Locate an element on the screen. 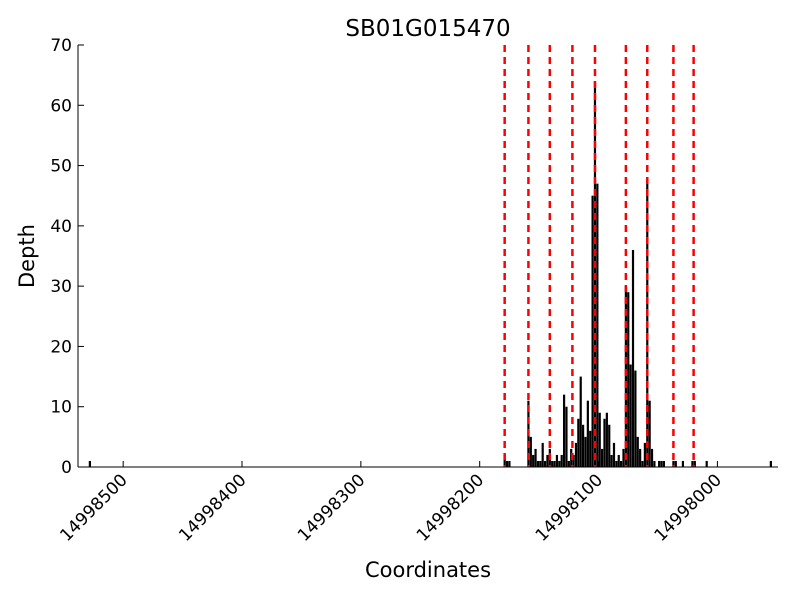  y-tick-label: 0 is located at coordinates (66, 468).